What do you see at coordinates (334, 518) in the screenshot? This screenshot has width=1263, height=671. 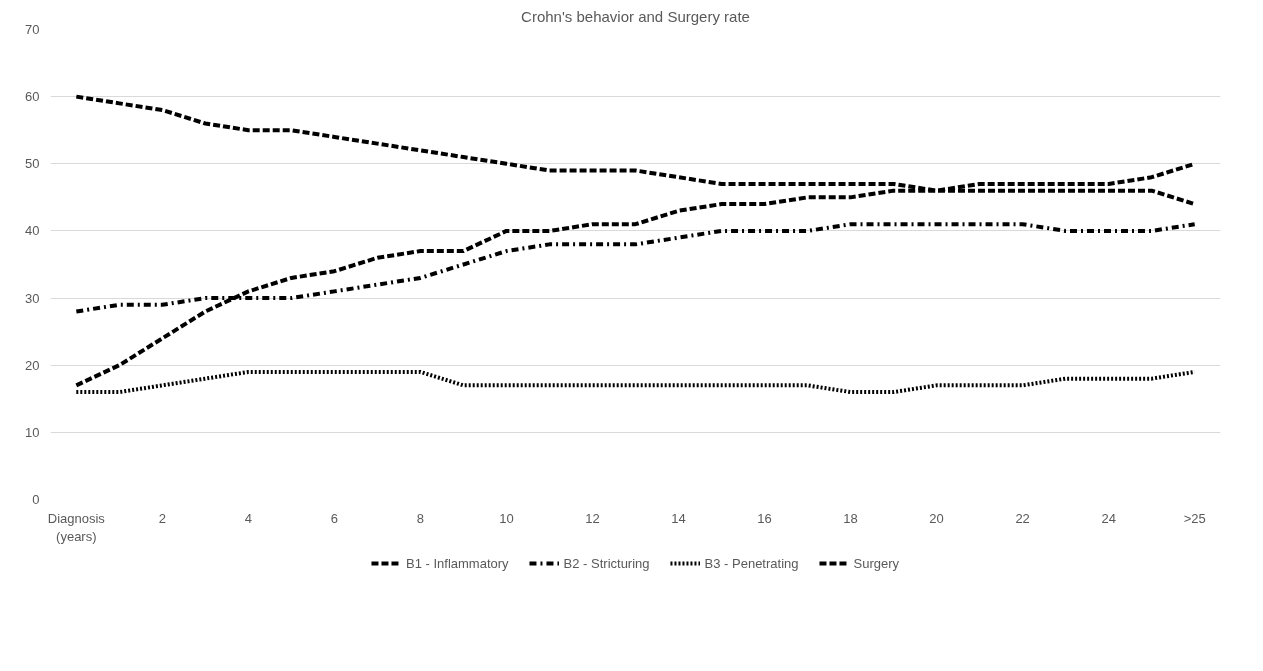 I see `x-tick-label: 6` at bounding box center [334, 518].